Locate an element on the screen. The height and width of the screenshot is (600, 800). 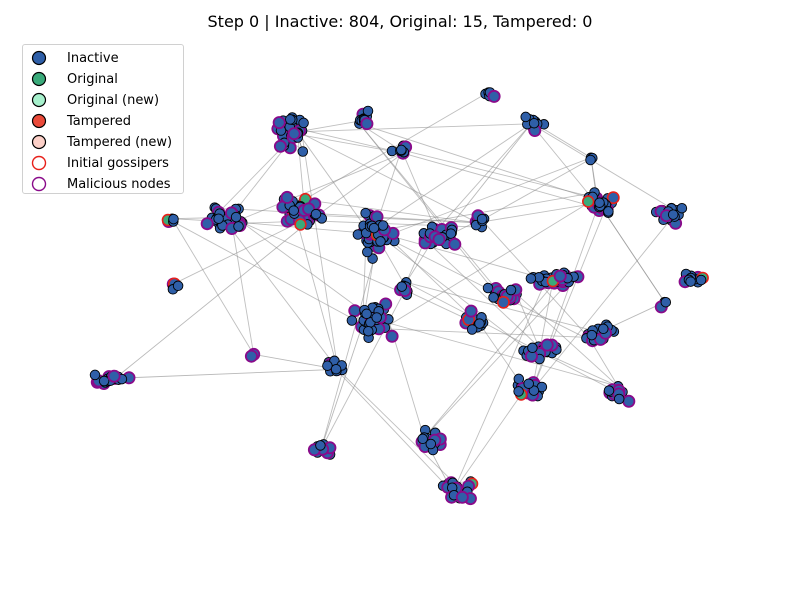
legend-marker-inactive is located at coordinates (39, 58).